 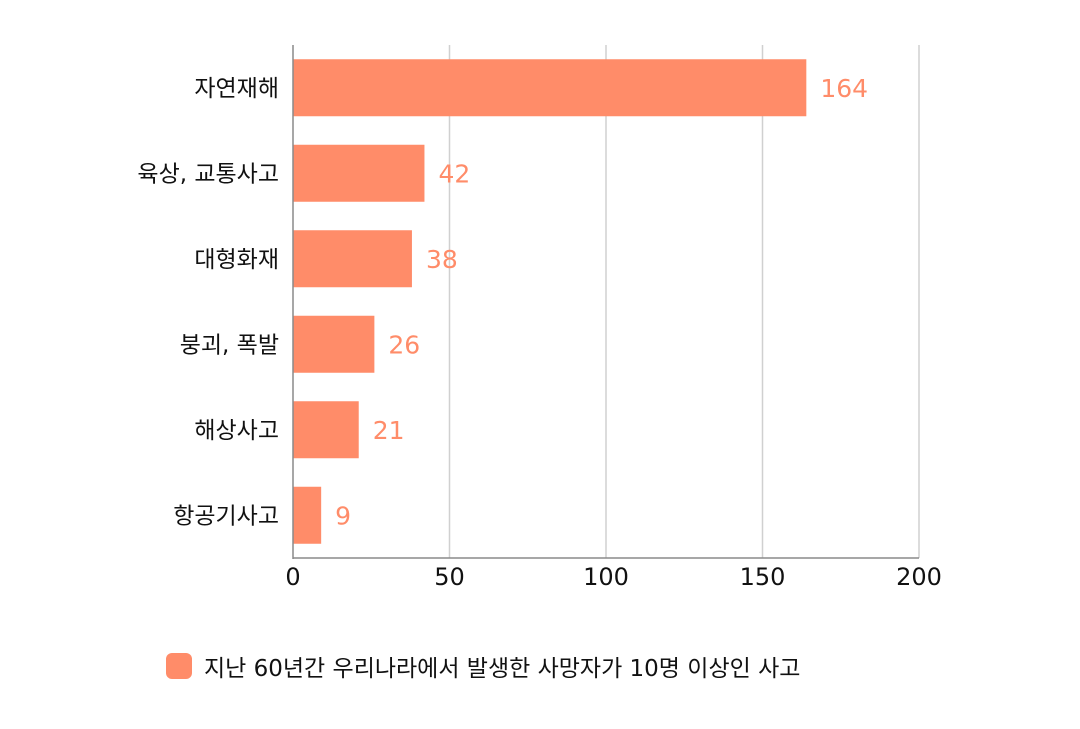 I want to click on category-label-0: 자연재해, so click(x=236, y=89).